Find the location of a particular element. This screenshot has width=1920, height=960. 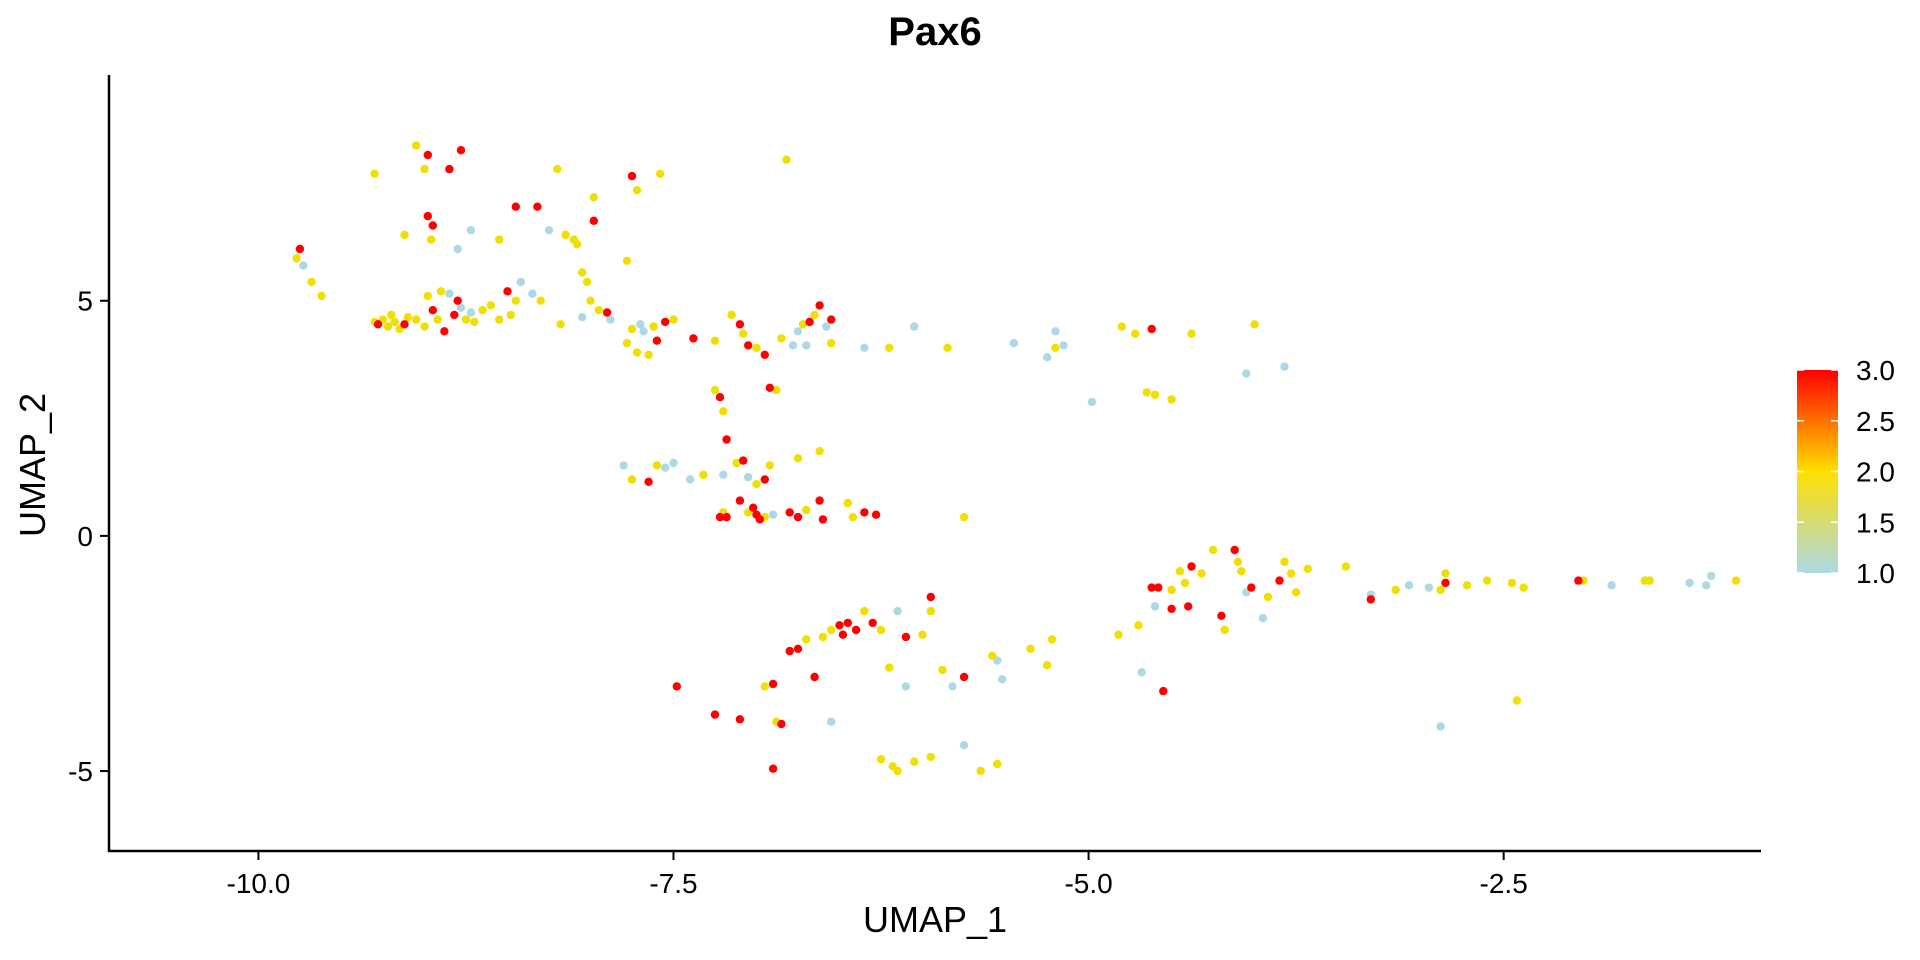

chart-title: Pax6 is located at coordinates (934, 32).